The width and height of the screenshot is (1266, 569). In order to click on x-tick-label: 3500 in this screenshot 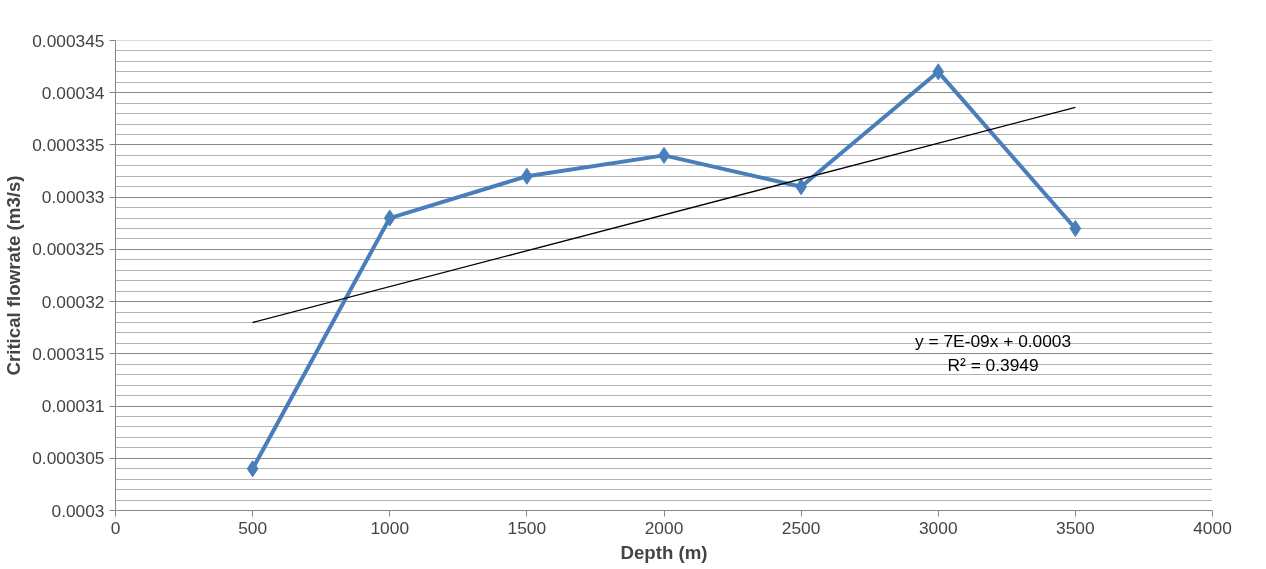, I will do `click(1075, 527)`.